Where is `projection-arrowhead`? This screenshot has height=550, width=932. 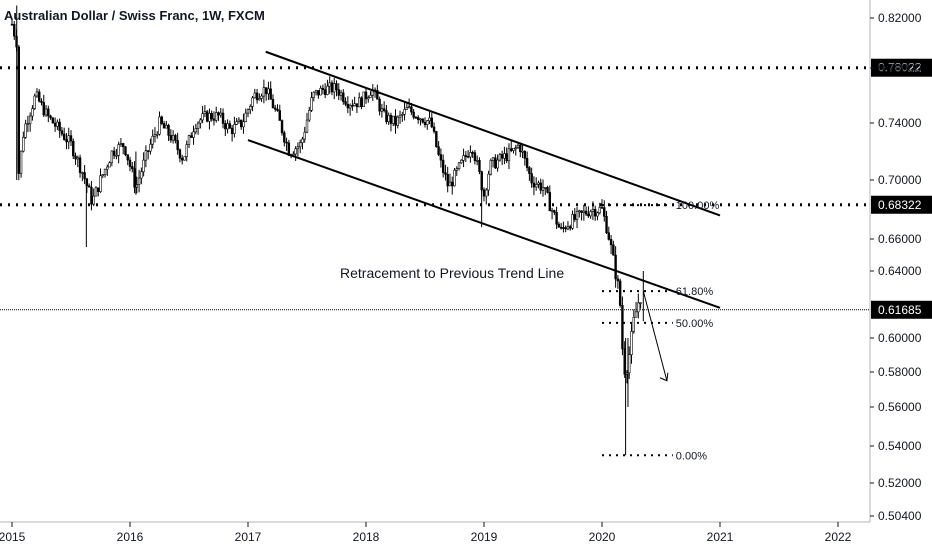 projection-arrowhead is located at coordinates (664, 377).